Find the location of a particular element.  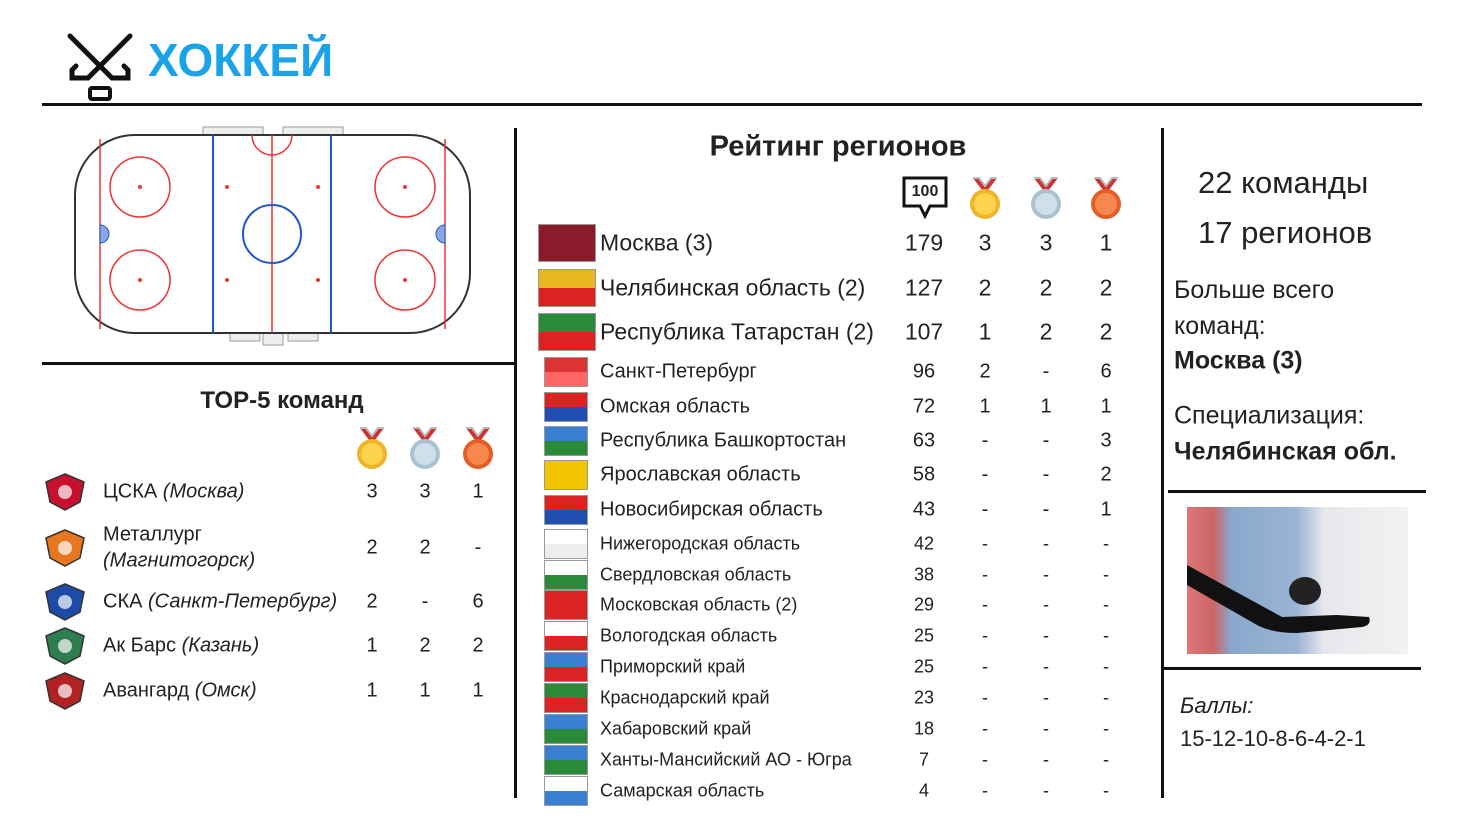

team-name-wrap: ЦСКА (Москва) is located at coordinates (173, 492).